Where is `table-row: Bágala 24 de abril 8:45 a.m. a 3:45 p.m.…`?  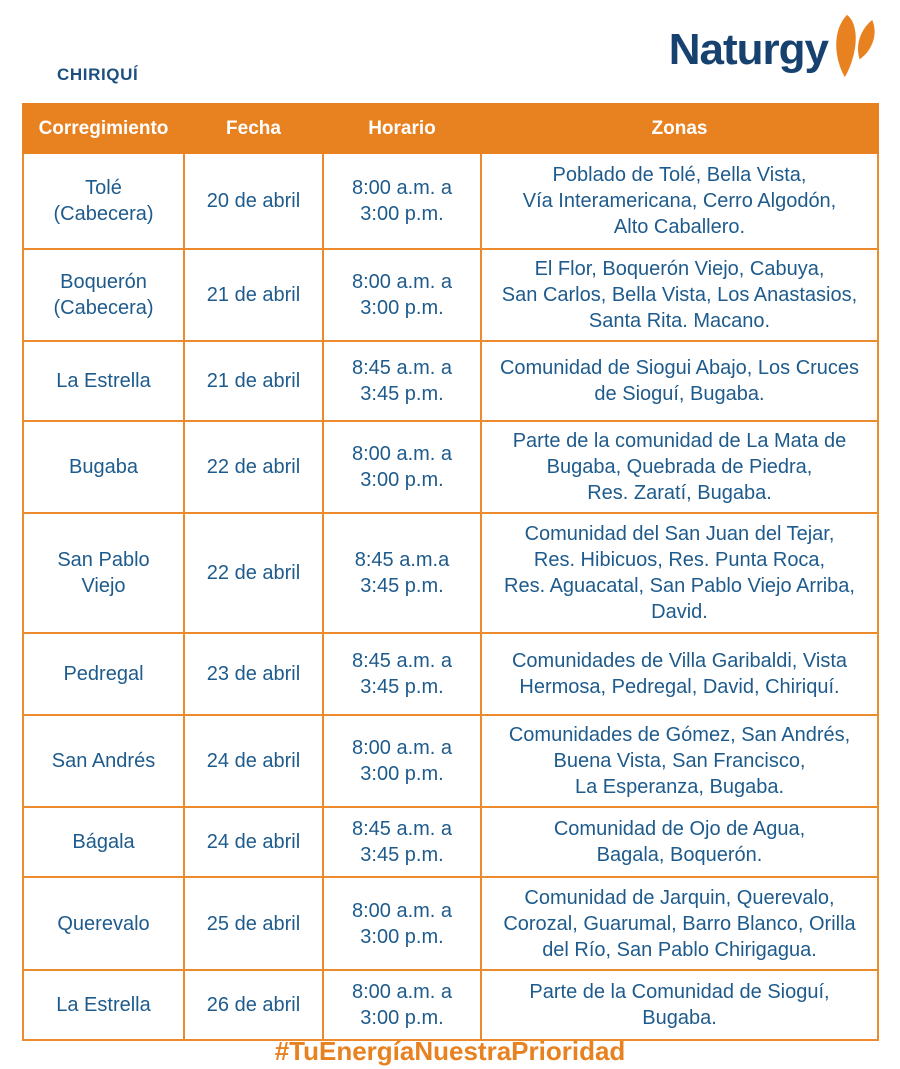 table-row: Bágala 24 de abril 8:45 a.m. a 3:45 p.m.… is located at coordinates (450, 842).